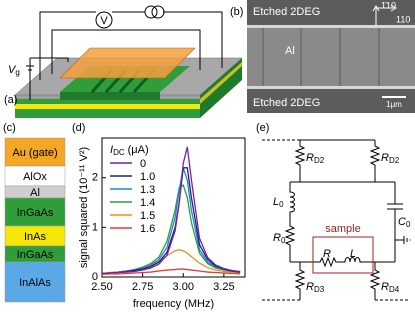 The image size is (415, 313). I want to click on side-layer, so click(221, 83).